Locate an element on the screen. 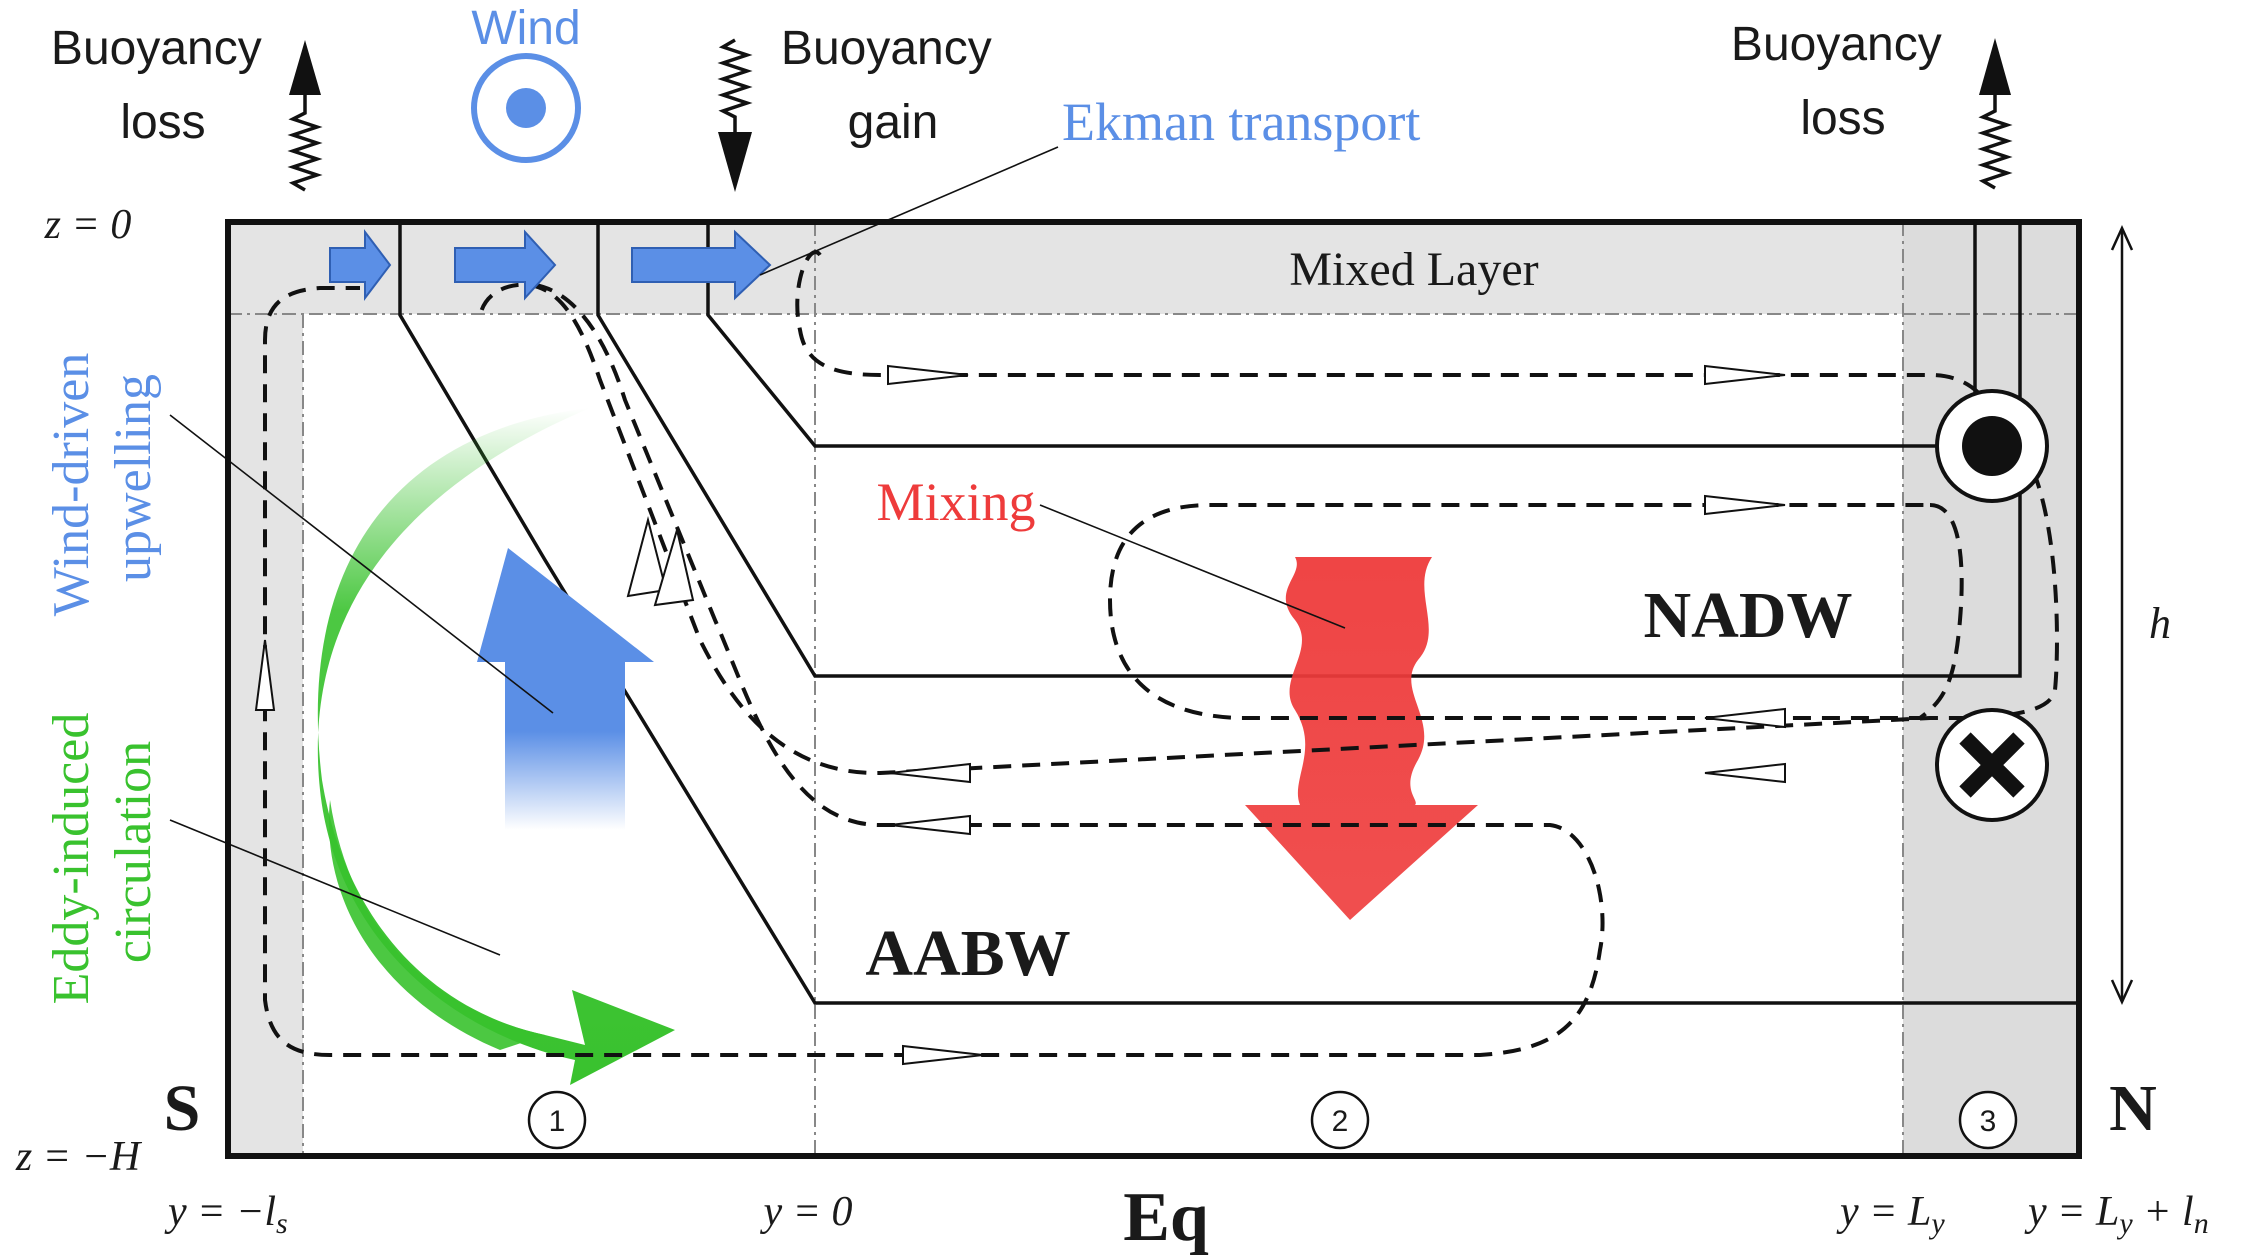 This screenshot has width=2241, height=1255. mixing-arrow is located at coordinates (1361, 738).